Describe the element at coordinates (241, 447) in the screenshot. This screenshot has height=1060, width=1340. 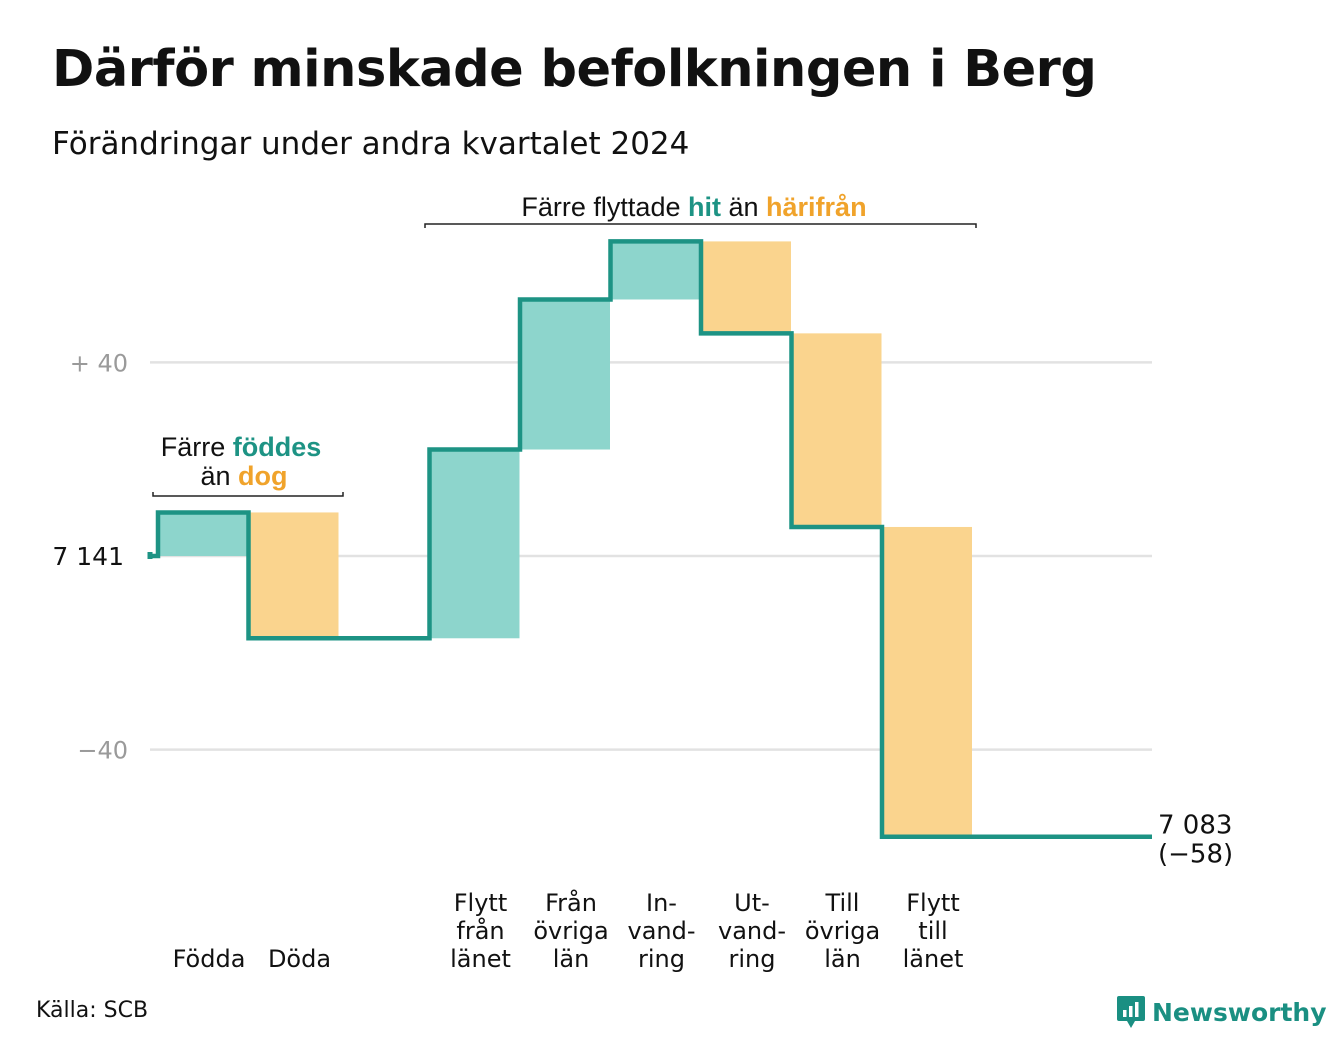
I see `annotation-births-line1: Färre föddes` at that location.